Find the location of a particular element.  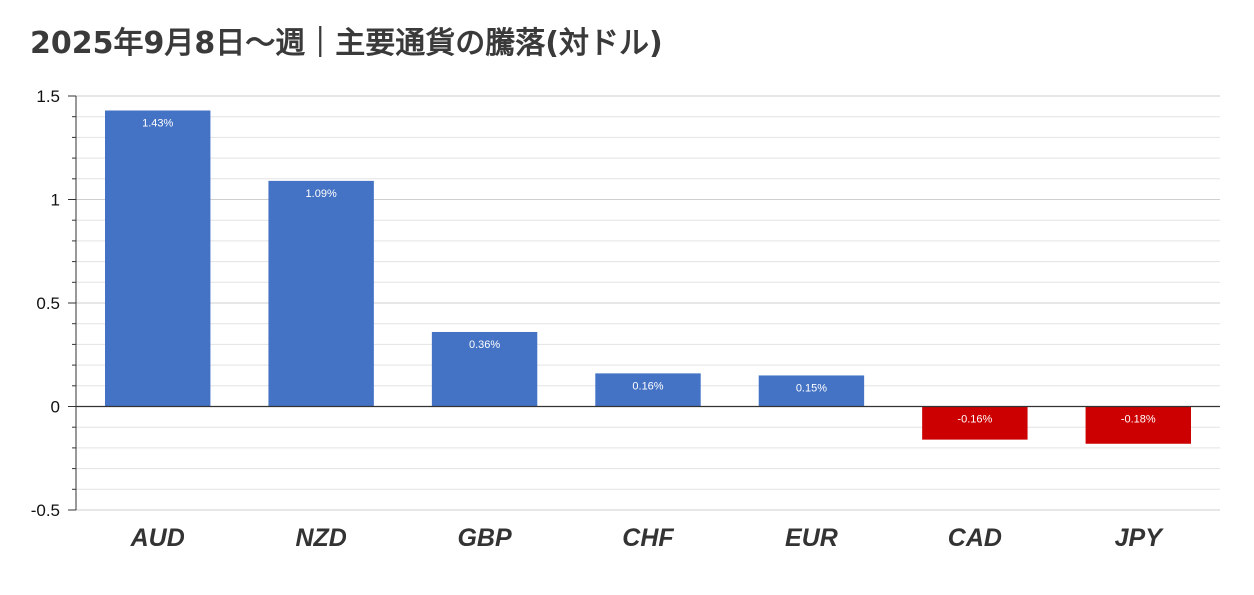

bar-cad is located at coordinates (975, 423).